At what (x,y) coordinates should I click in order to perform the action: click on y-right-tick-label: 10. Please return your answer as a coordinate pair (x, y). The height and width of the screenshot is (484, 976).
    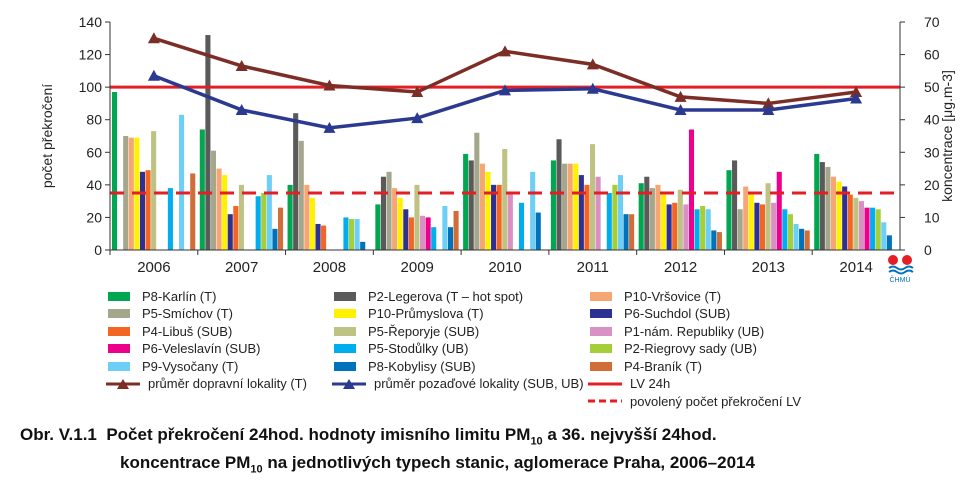
    Looking at the image, I should click on (932, 217).